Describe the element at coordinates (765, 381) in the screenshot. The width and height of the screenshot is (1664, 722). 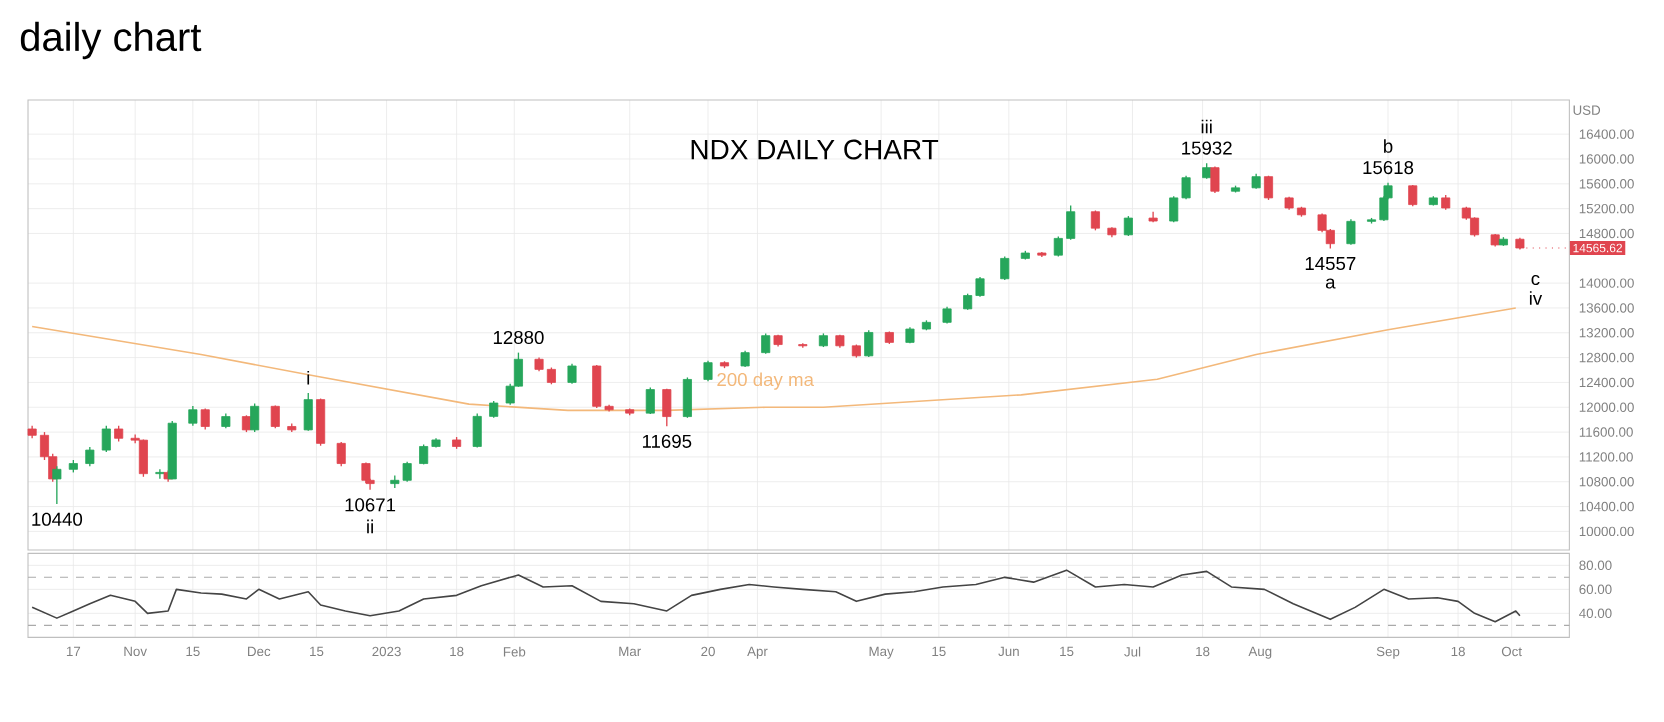
I see `series-label: 200 day ma` at that location.